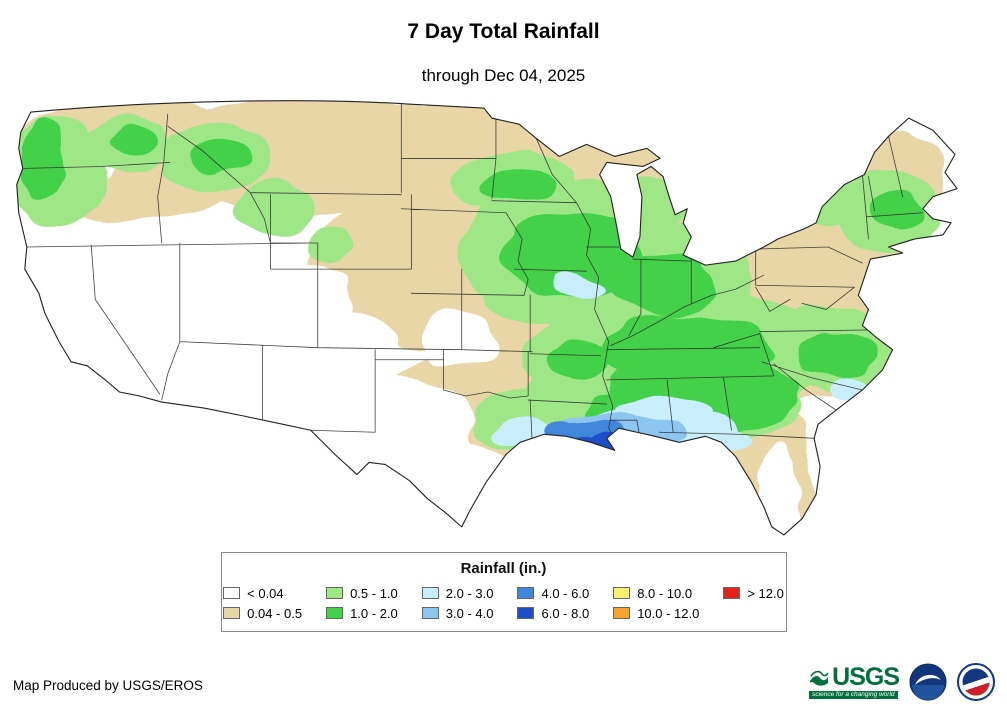 The image size is (1007, 711). I want to click on nws-logo, so click(976, 682).